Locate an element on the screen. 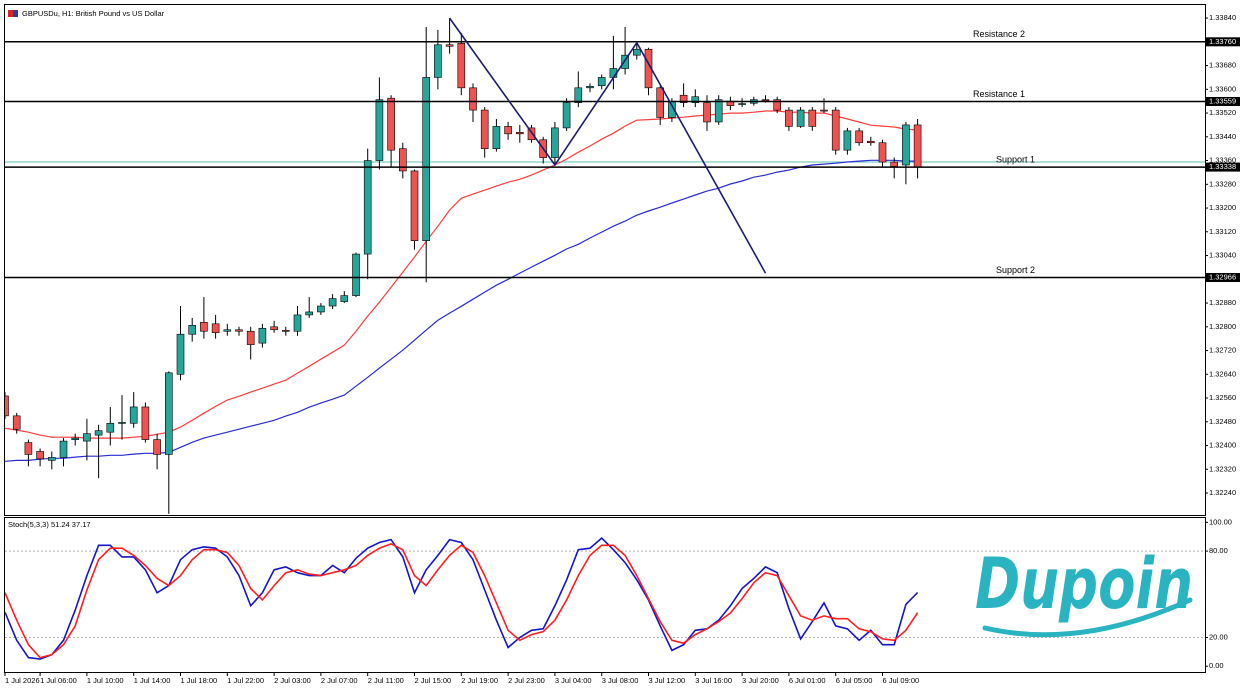 The image size is (1241, 690). x-tick-label: 2 Jul 19:00 is located at coordinates (479, 680).